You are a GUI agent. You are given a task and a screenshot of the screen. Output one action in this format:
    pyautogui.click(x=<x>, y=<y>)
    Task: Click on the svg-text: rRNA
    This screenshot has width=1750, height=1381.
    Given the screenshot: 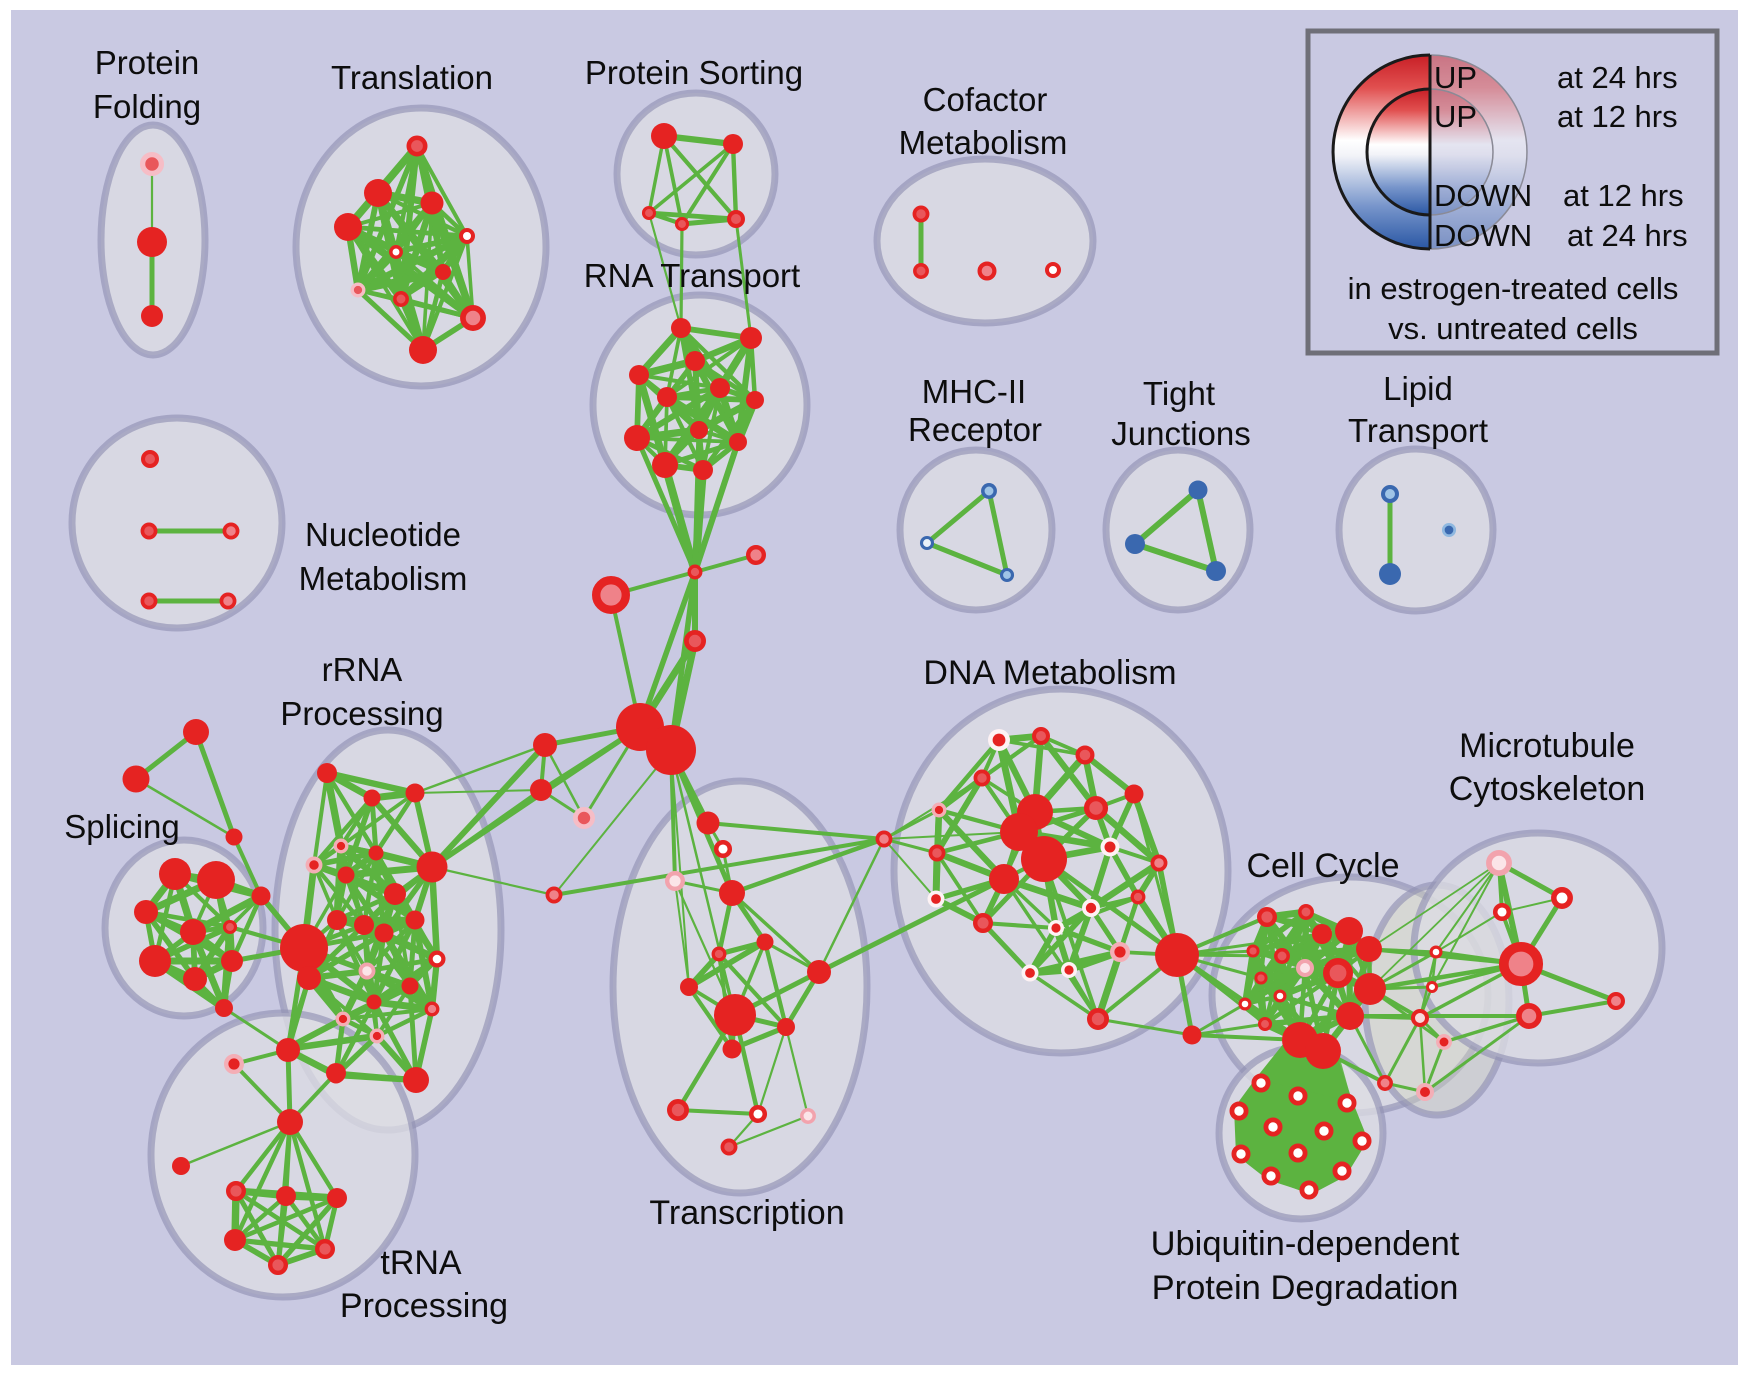 What is the action you would take?
    pyautogui.click(x=362, y=669)
    